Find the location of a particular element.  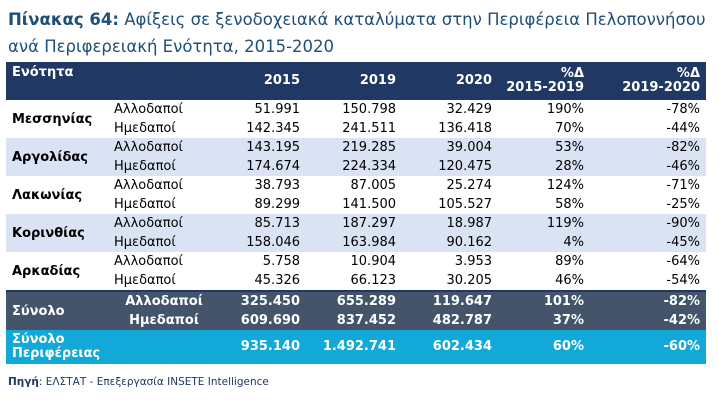

header-2019: 2019 is located at coordinates (354, 81).